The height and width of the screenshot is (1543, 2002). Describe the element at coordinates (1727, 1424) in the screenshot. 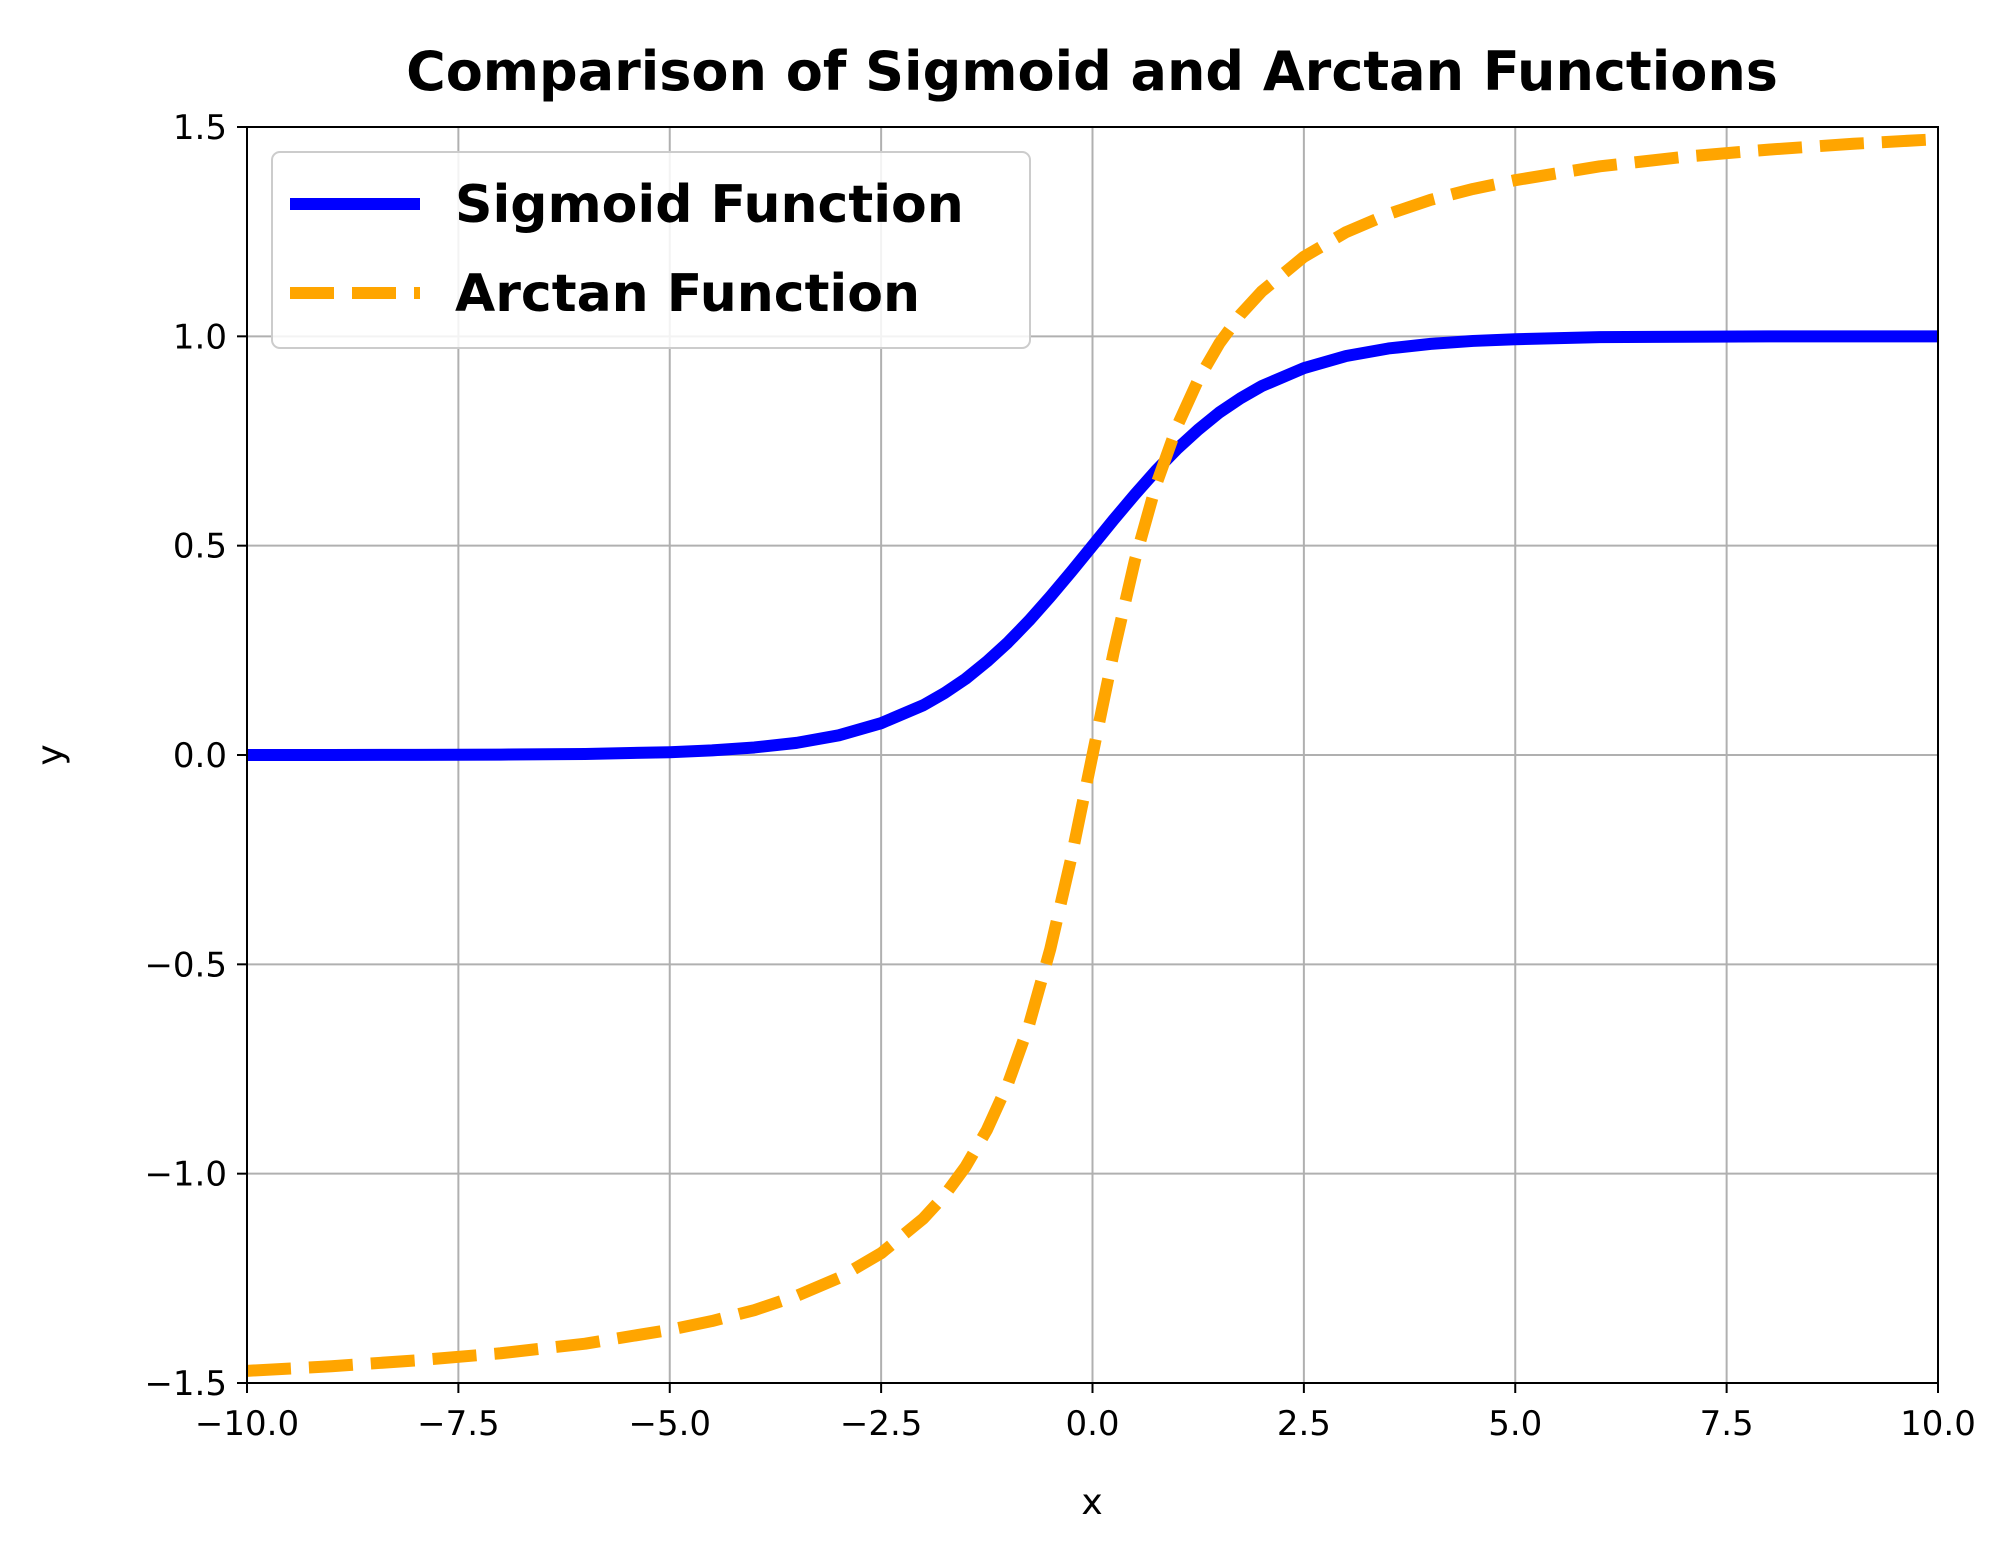

I see `x-tick-label: 7.5` at that location.